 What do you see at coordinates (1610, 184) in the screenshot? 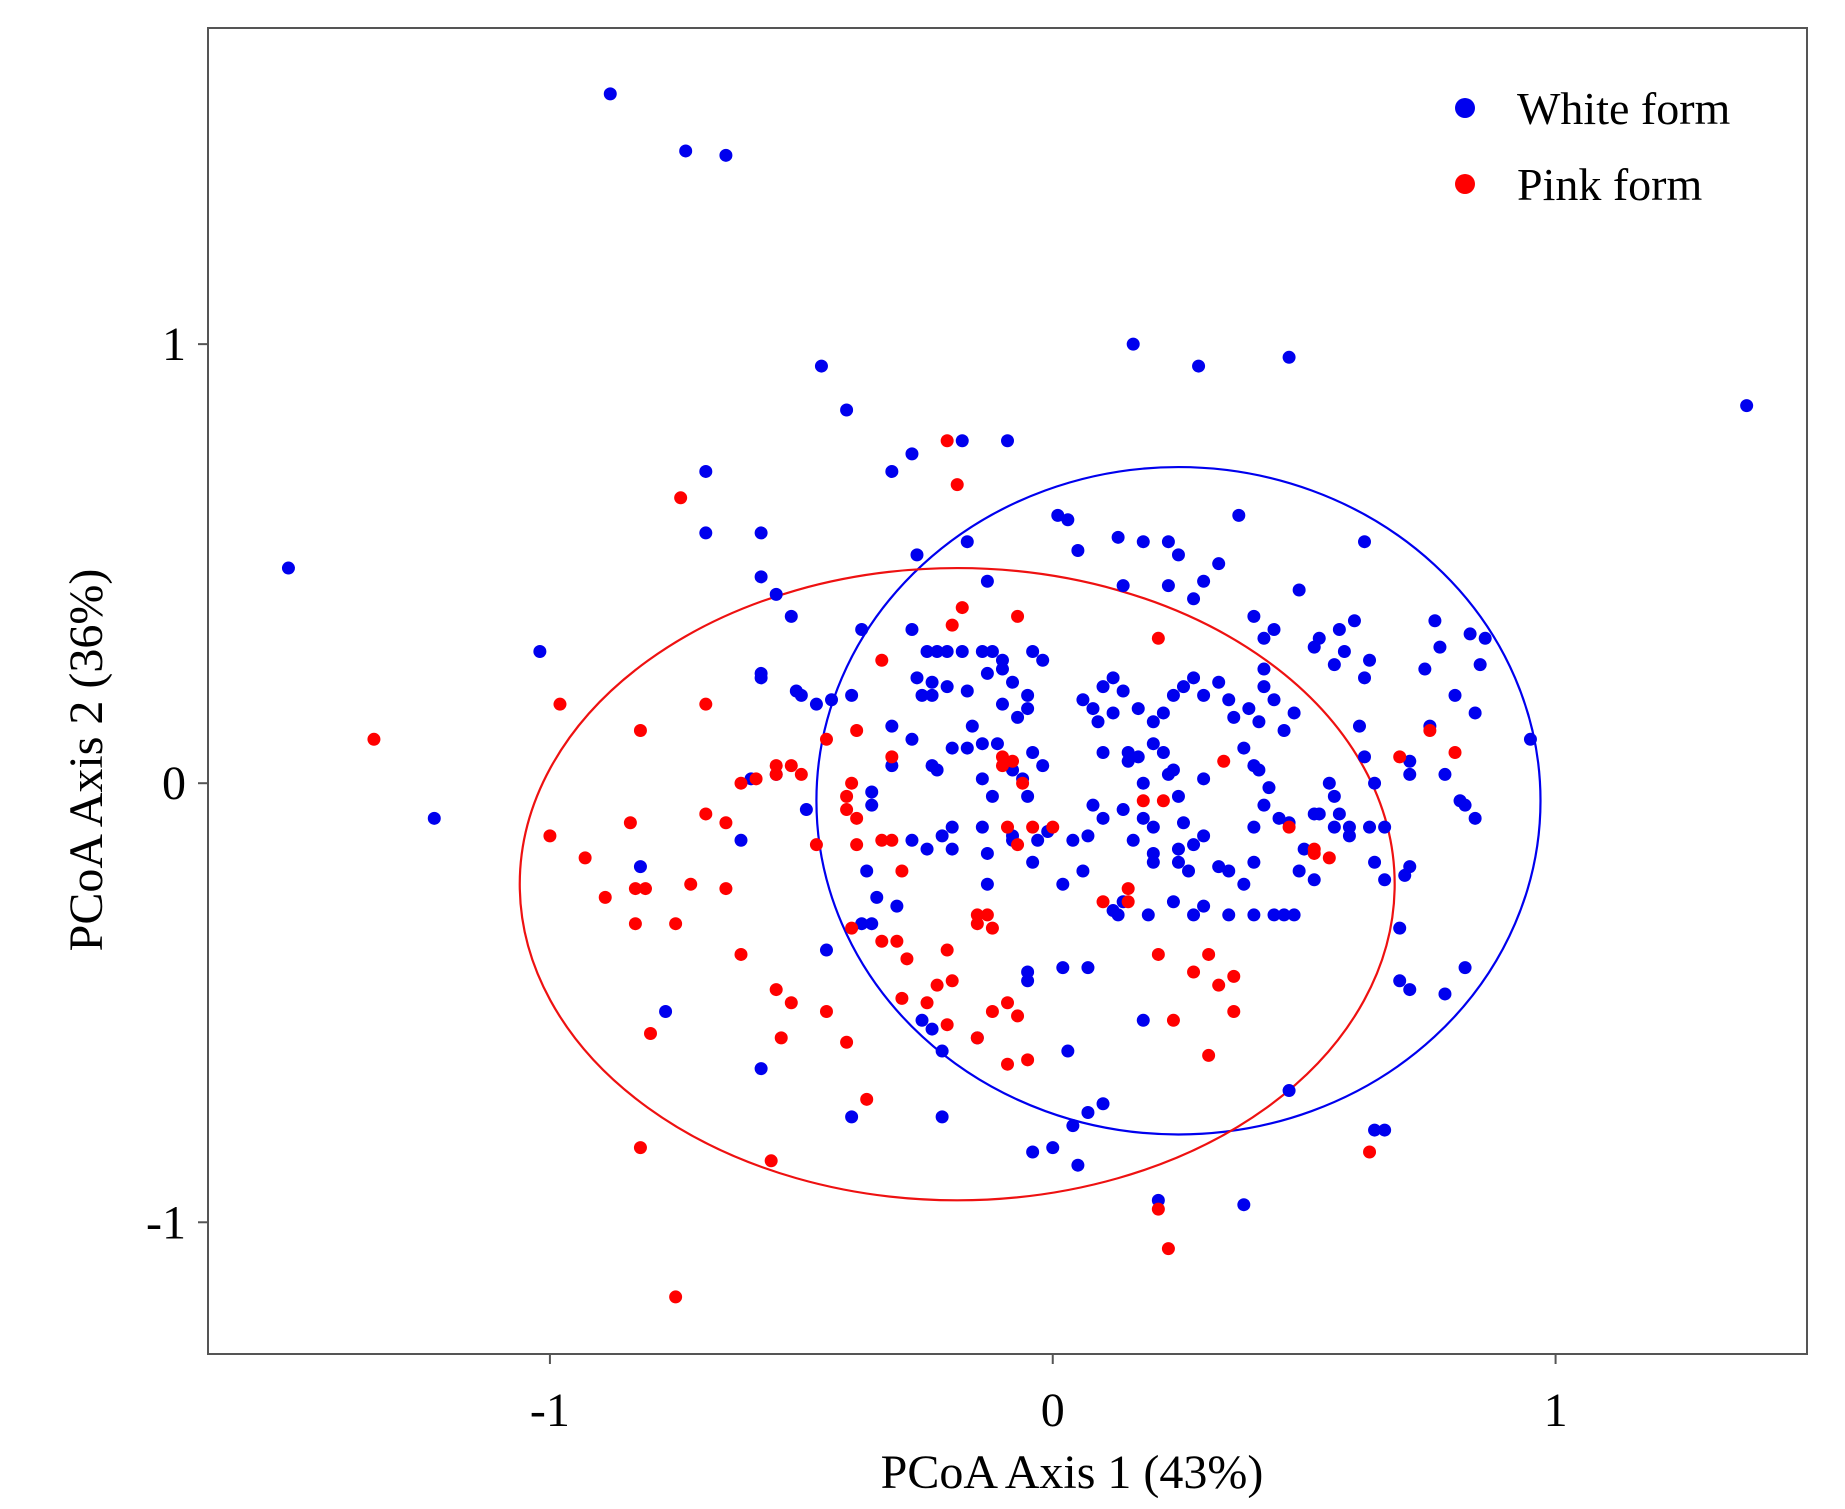
I see `legend-label: Pink form` at bounding box center [1610, 184].